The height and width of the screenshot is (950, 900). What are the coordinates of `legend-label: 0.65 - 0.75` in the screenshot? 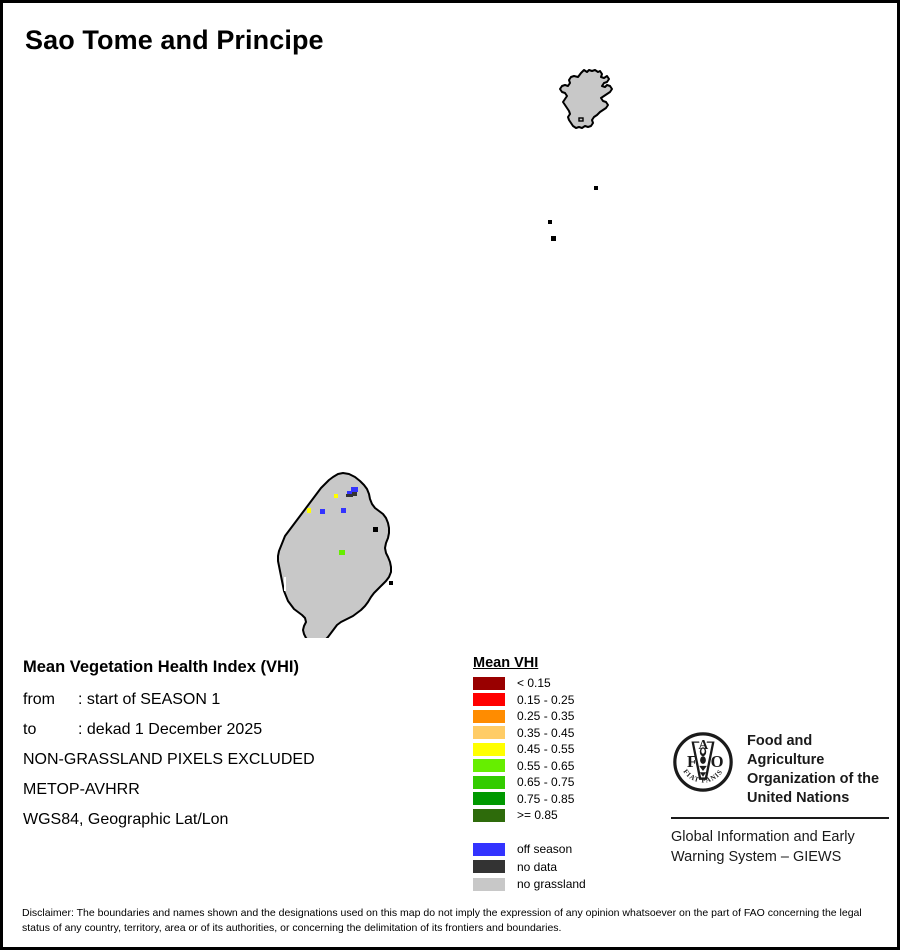 It's located at (546, 782).